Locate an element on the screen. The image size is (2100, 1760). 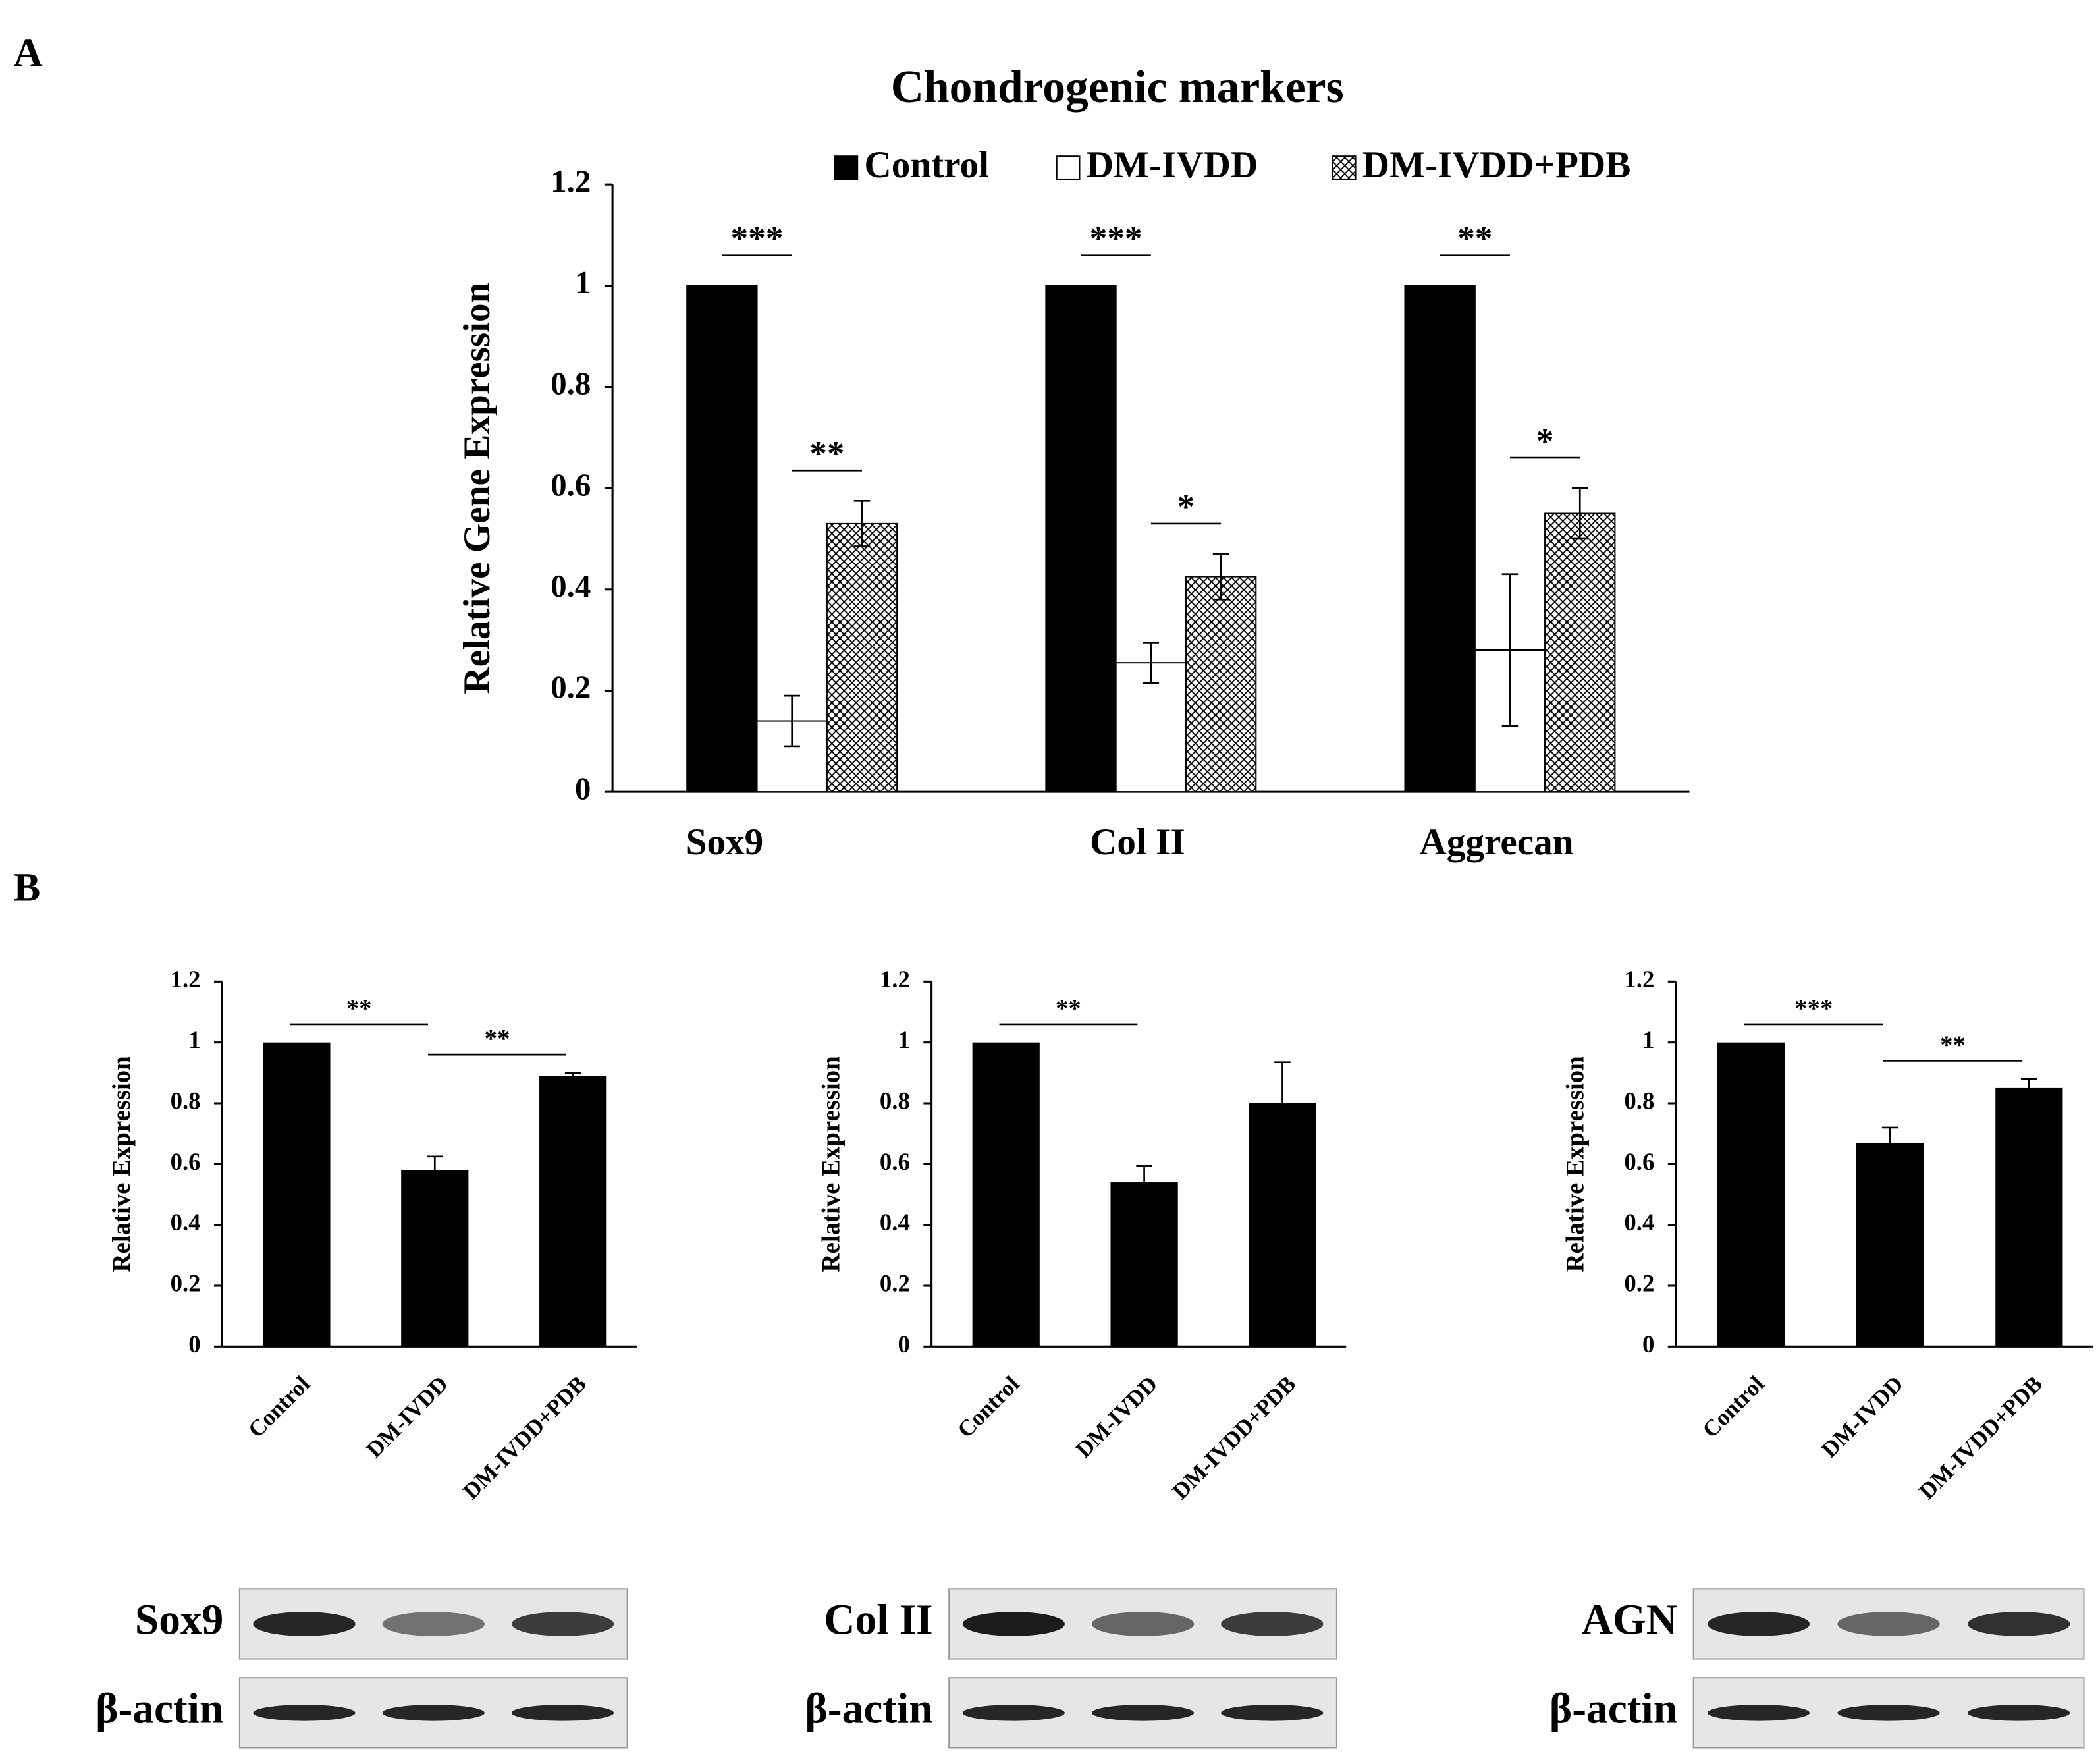
panel-label: B is located at coordinates (26, 887).